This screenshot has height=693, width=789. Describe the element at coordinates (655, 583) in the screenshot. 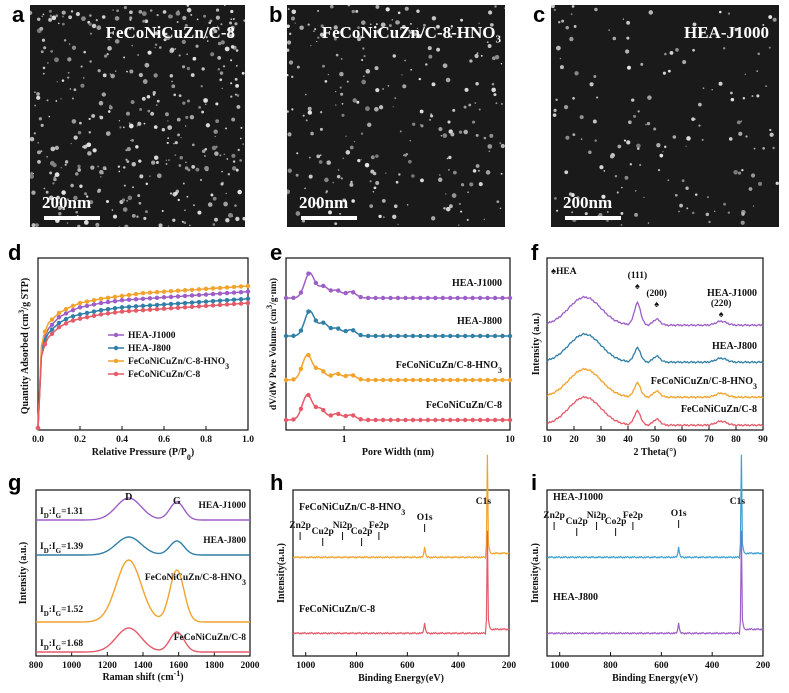

I see `i-series-line` at that location.